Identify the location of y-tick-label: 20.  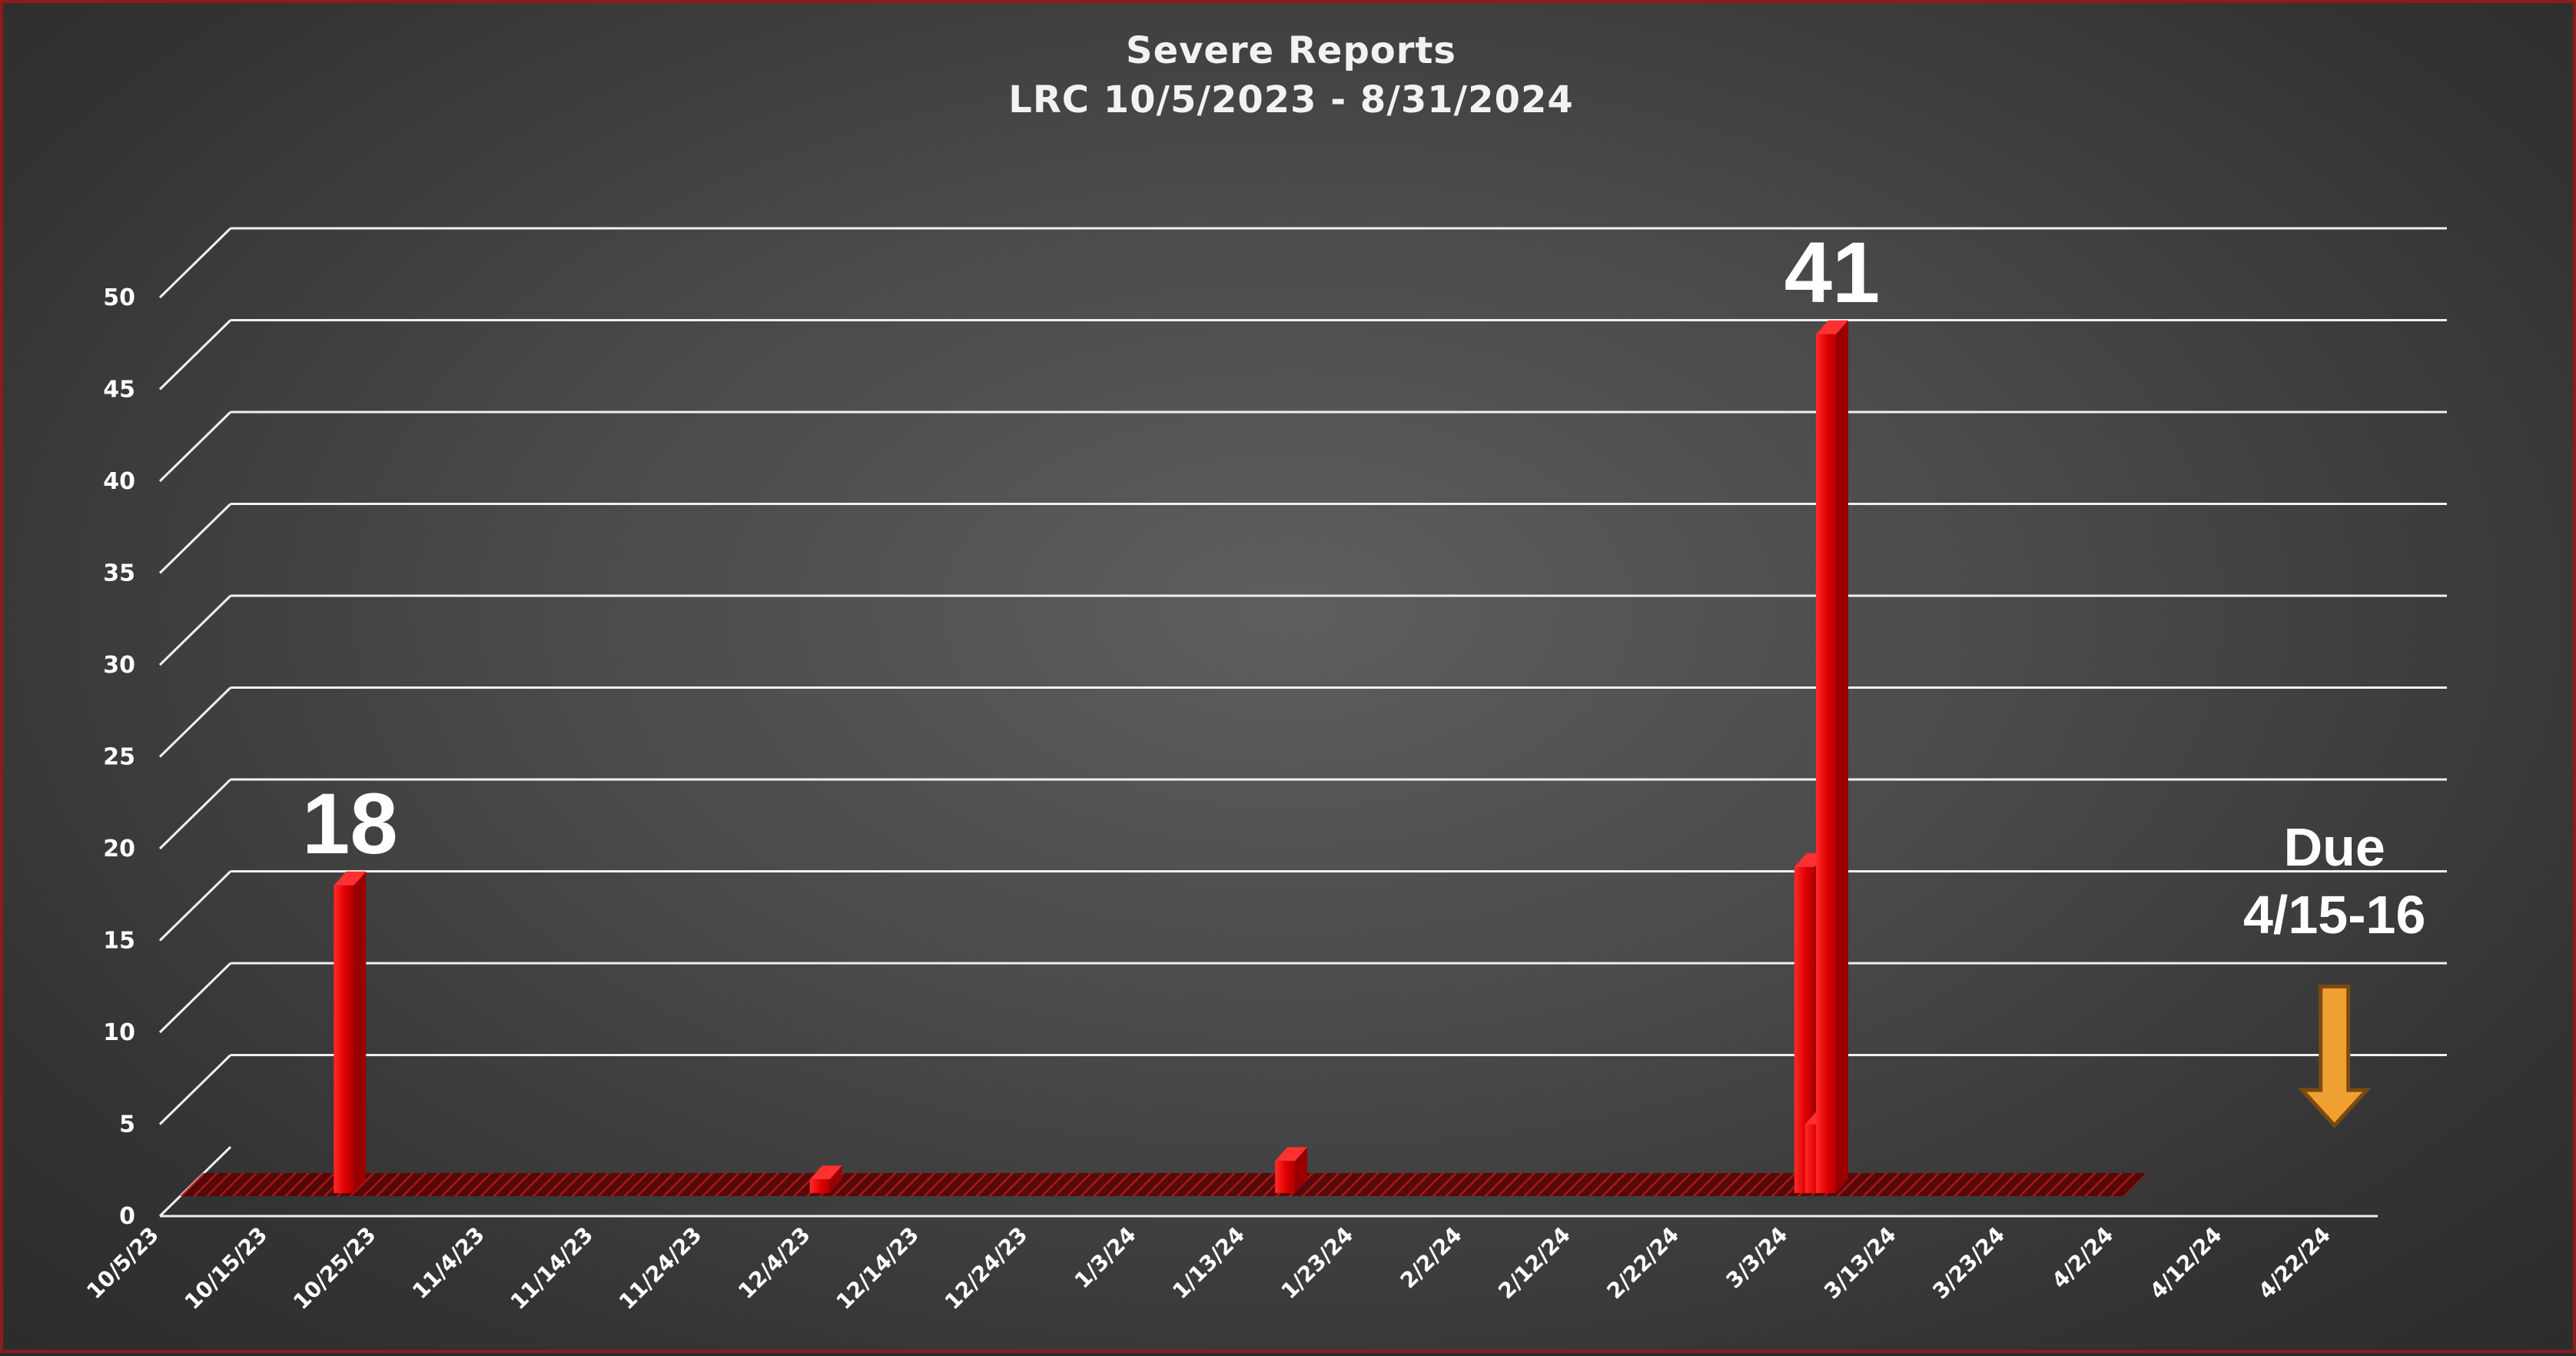
(119, 849).